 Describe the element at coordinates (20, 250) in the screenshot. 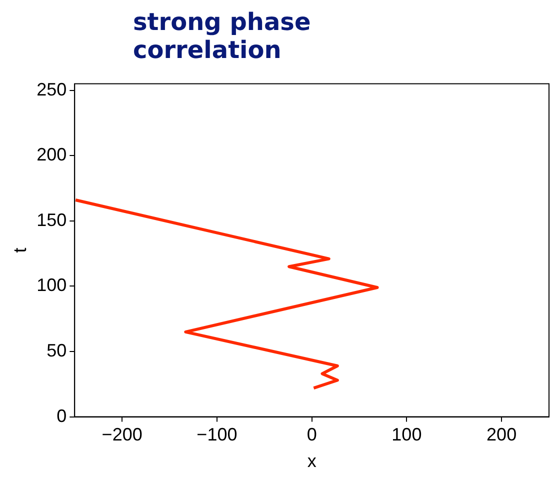

I see `y-axis-title: t` at that location.